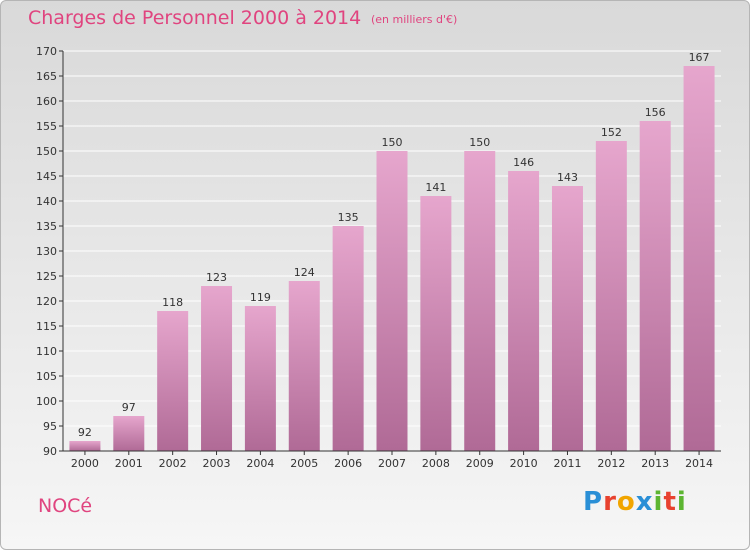 Image resolution: width=750 pixels, height=550 pixels. What do you see at coordinates (567, 463) in the screenshot?
I see `x-tick-label: 2011` at bounding box center [567, 463].